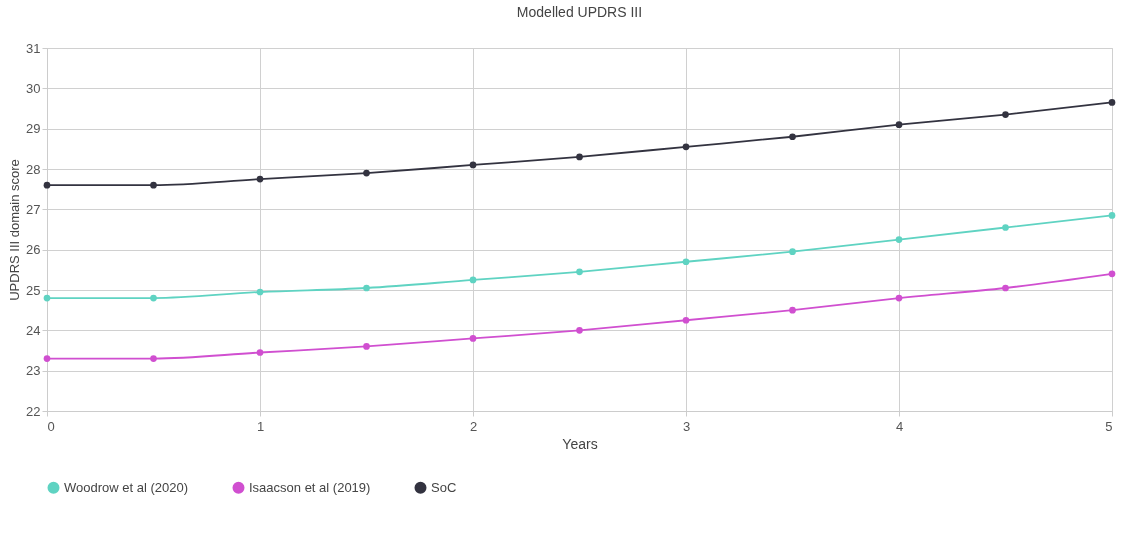  I want to click on x-tick-label: 0, so click(51, 426).